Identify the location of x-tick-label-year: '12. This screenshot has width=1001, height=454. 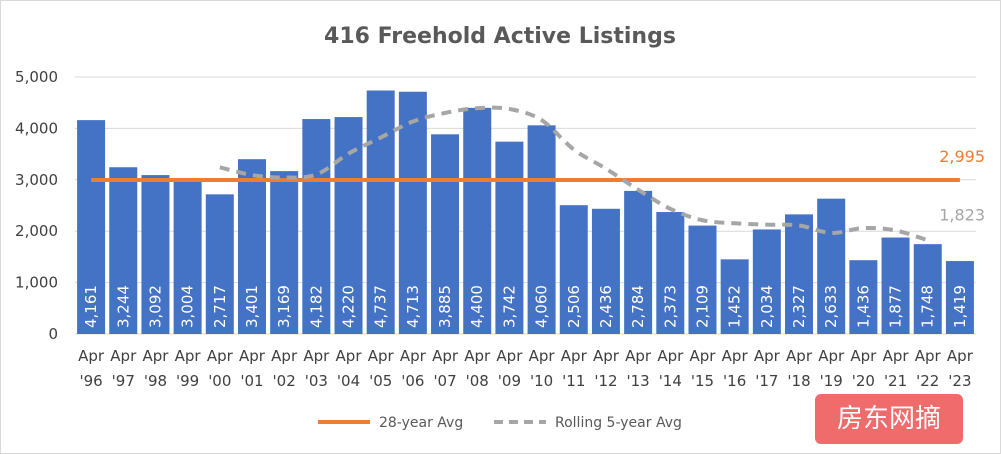
(605, 381).